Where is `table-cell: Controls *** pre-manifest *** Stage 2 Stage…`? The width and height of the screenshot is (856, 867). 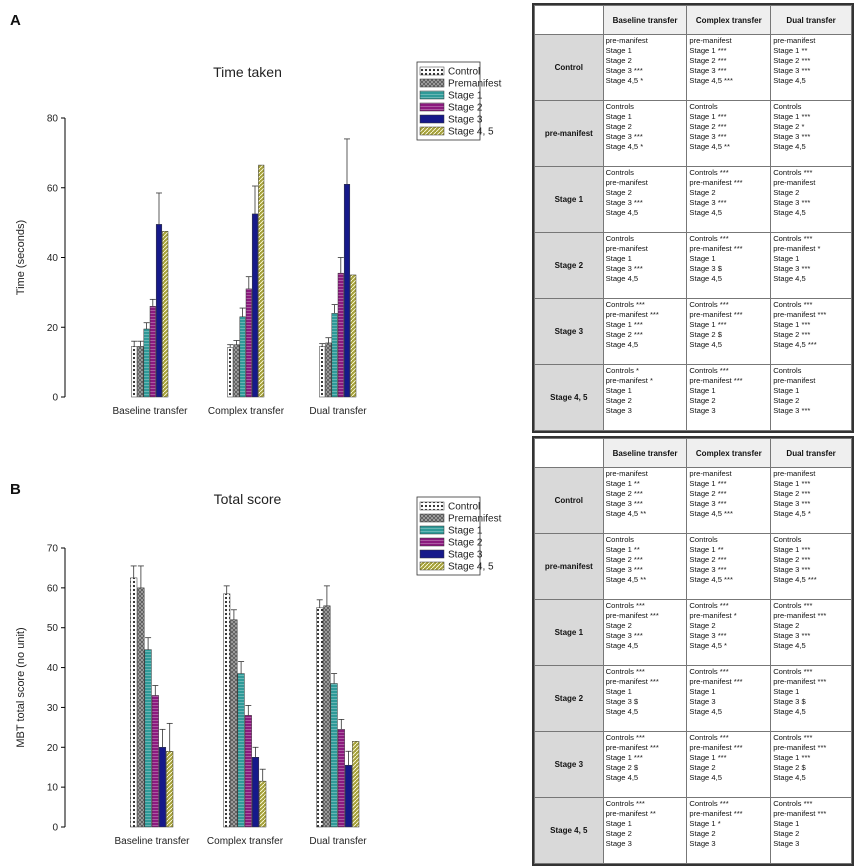 table-cell: Controls *** pre-manifest *** Stage 2 Stage… is located at coordinates (811, 632).